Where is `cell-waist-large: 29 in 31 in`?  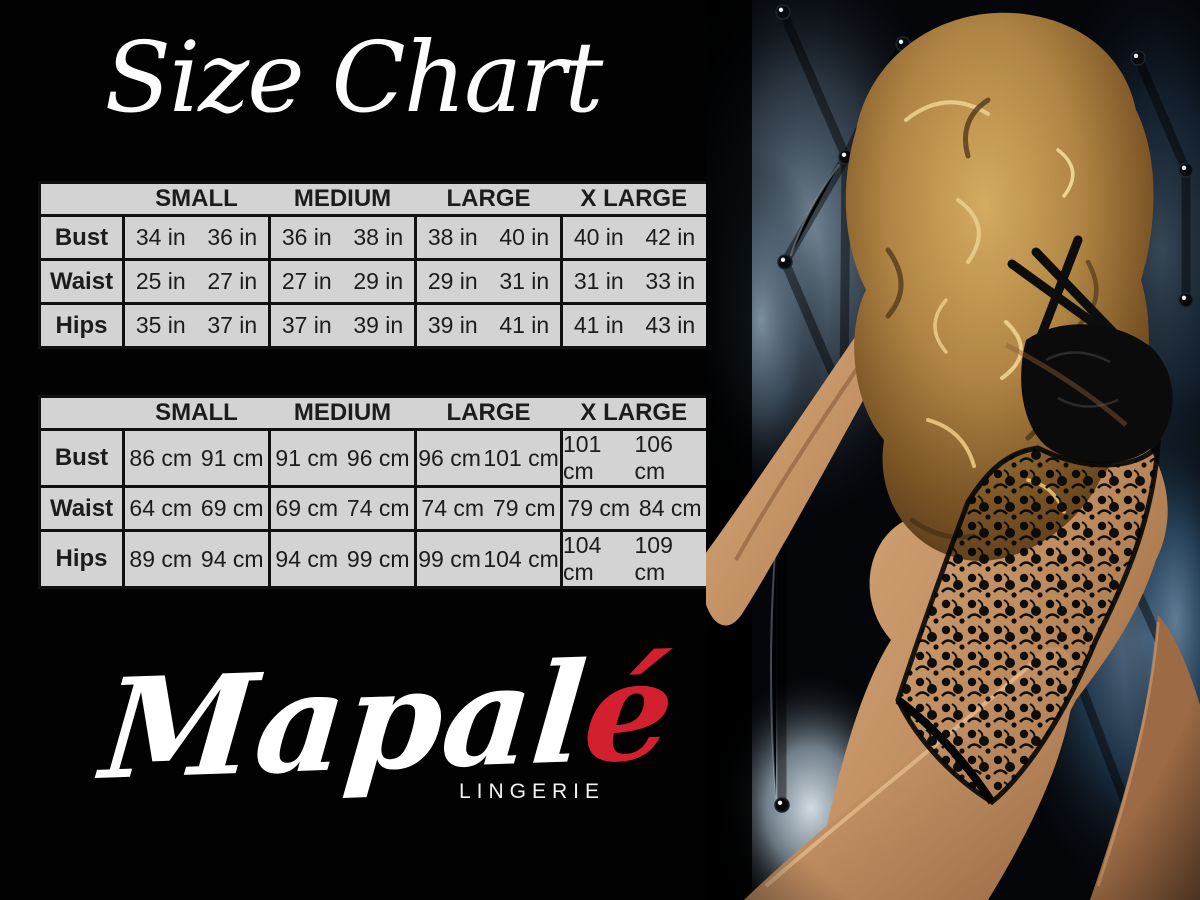
cell-waist-large: 29 in 31 in is located at coordinates (488, 281).